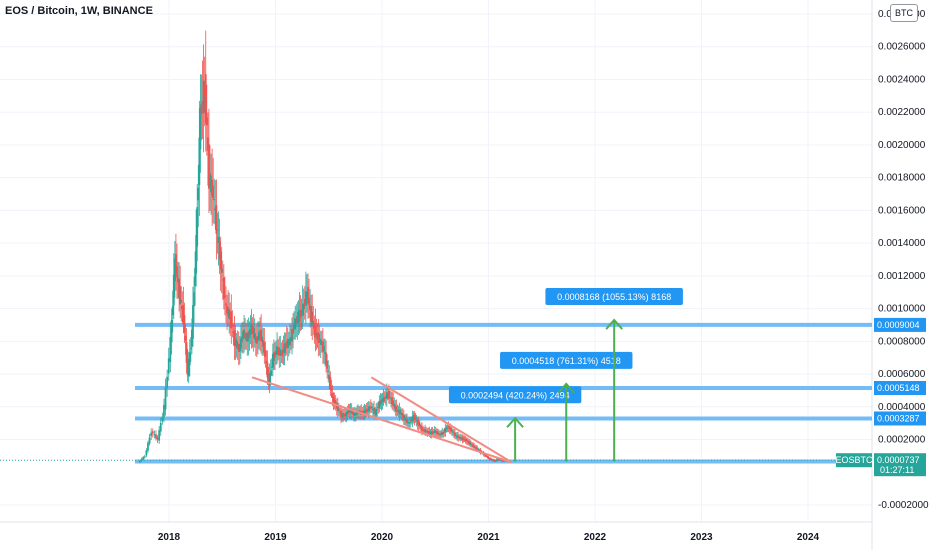  I want to click on target-label-text: 0.0004518 (761.31%) 4518, so click(566, 361).